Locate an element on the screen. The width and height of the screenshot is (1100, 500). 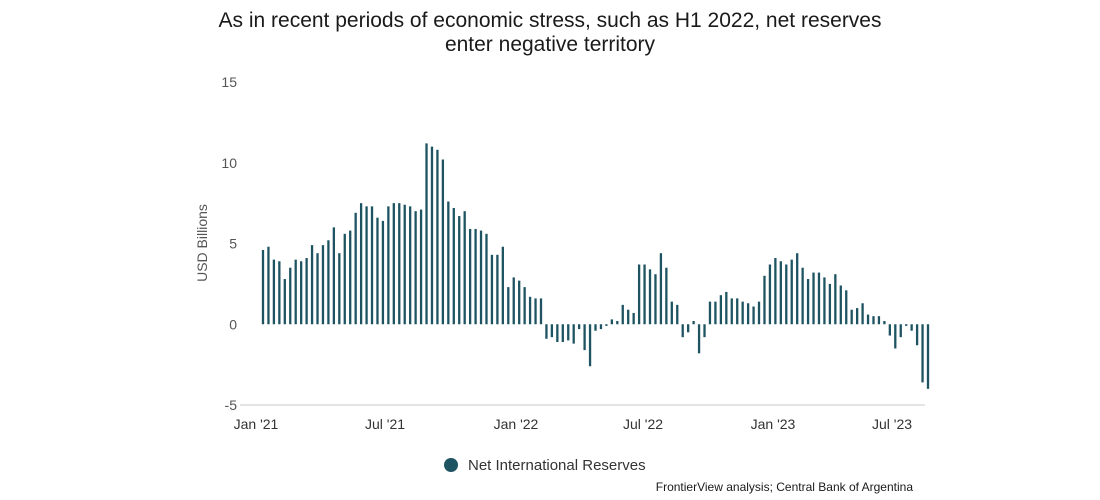
y-tick-label: 15 is located at coordinates (229, 82).